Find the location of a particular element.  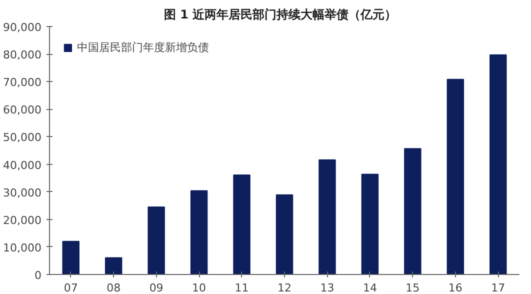

y-tick-label: 0 is located at coordinates (38, 275).